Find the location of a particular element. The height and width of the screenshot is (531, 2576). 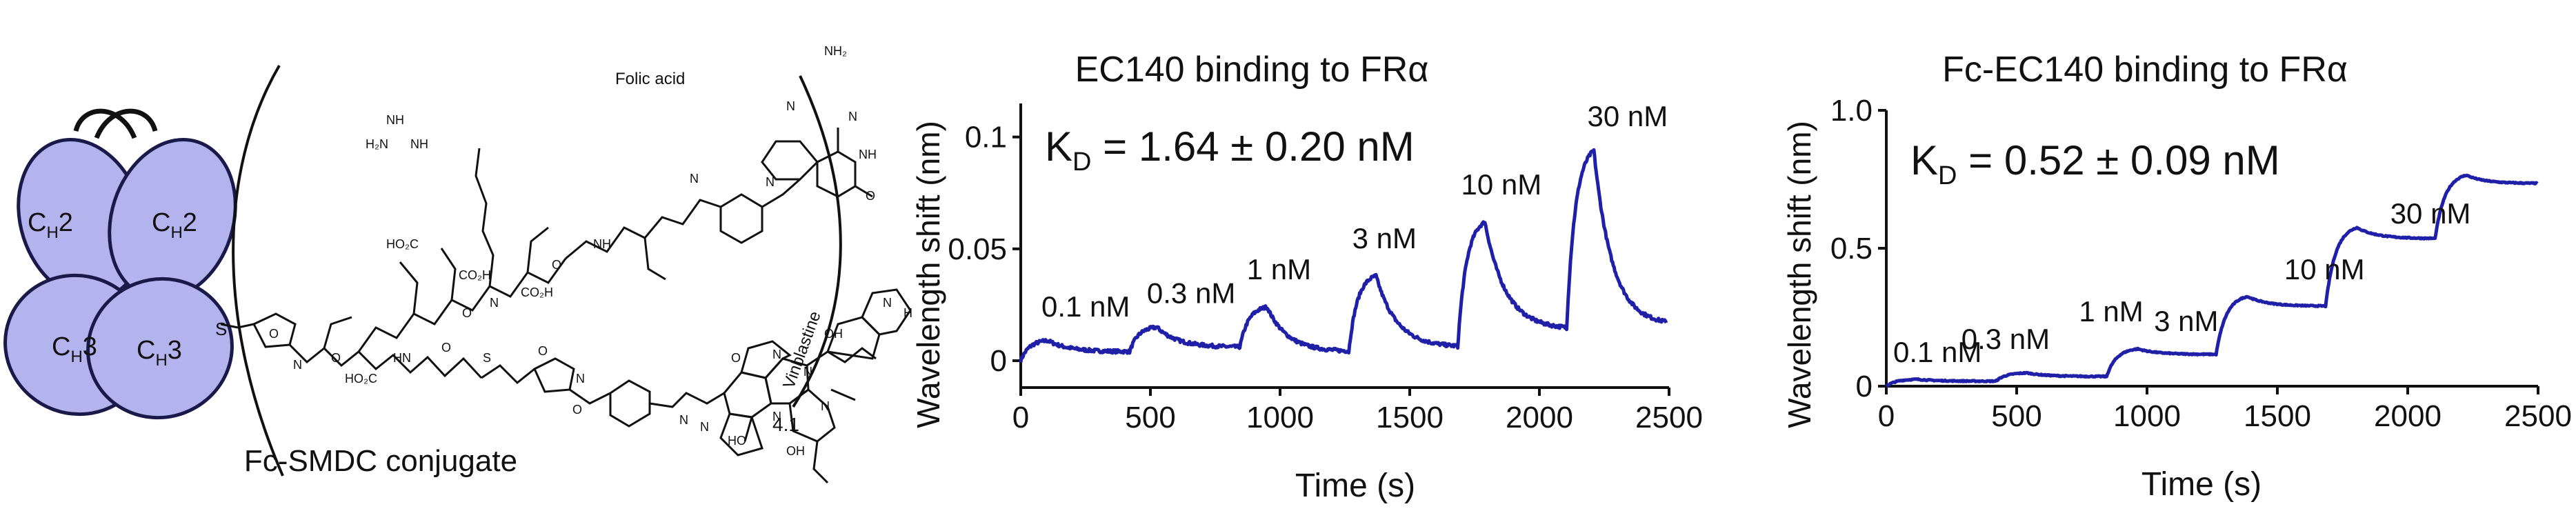

schematic-caption: Fc-SMDC conjugate is located at coordinates (380, 461).